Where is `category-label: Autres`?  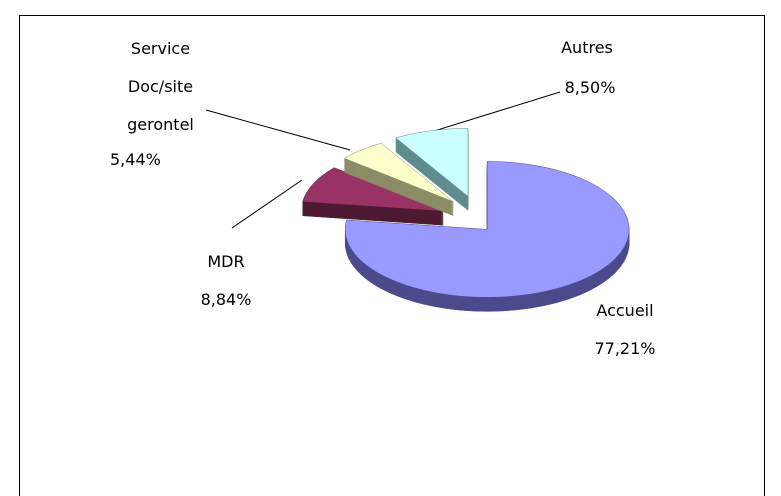 category-label: Autres is located at coordinates (587, 47).